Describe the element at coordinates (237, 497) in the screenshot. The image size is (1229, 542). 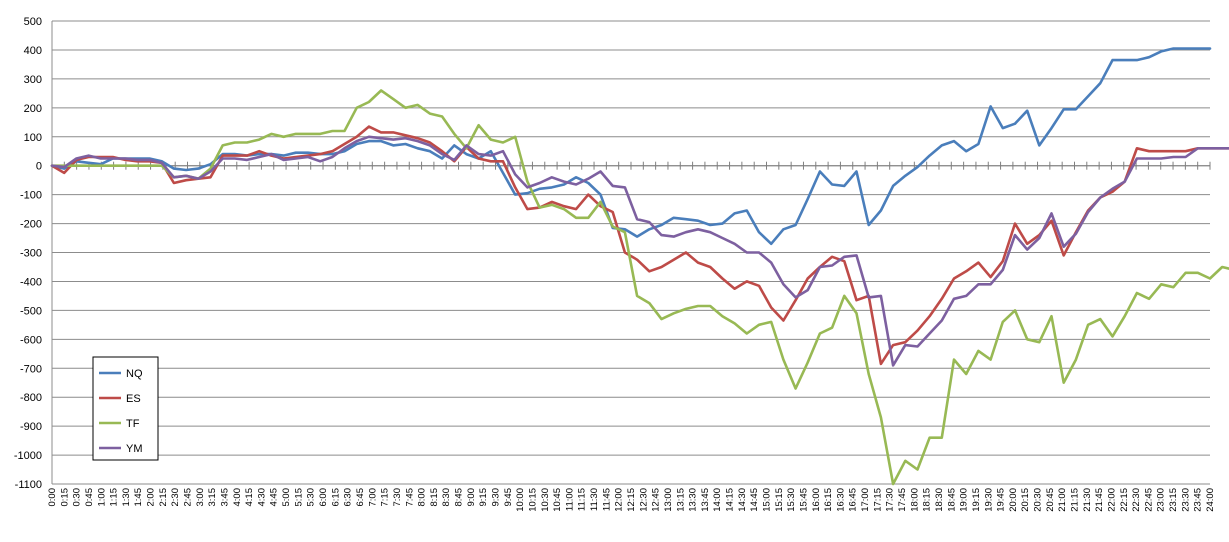
I see `x-tick-label: 4:00` at that location.